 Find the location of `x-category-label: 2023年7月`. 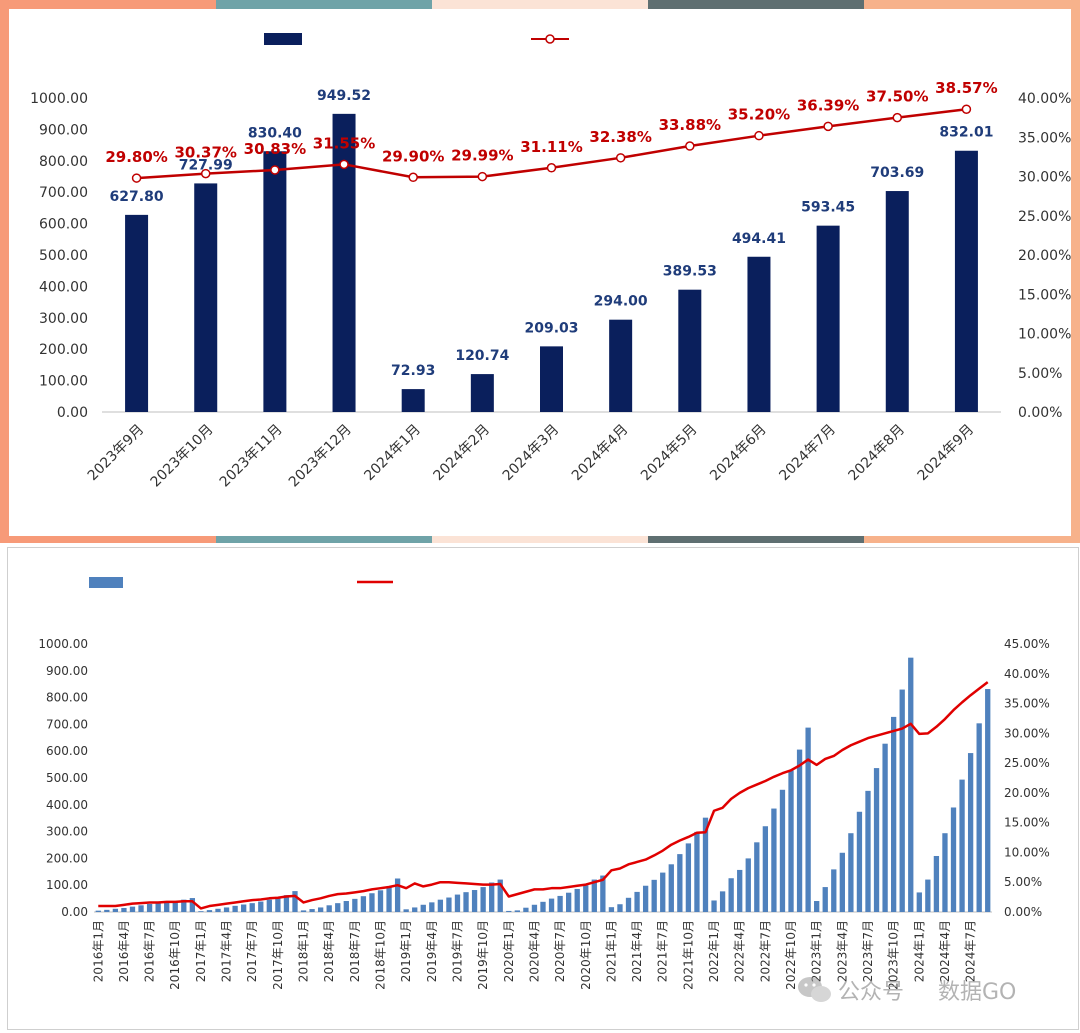

x-category-label: 2023年7月 is located at coordinates (868, 951).